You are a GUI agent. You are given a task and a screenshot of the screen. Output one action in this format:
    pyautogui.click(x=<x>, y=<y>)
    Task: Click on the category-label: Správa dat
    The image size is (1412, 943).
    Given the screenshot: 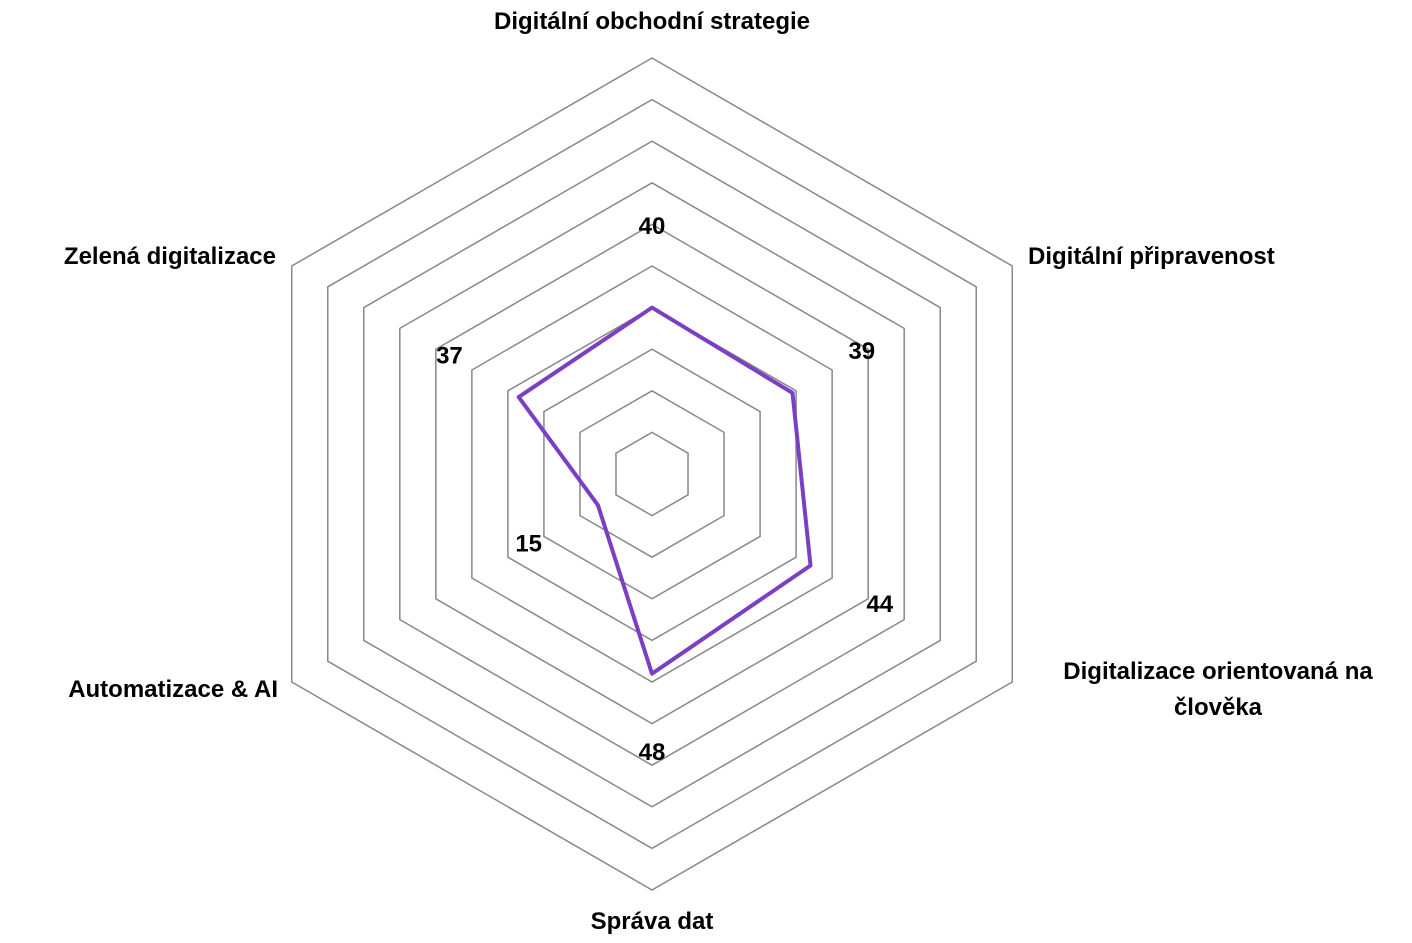 What is the action you would take?
    pyautogui.click(x=652, y=921)
    